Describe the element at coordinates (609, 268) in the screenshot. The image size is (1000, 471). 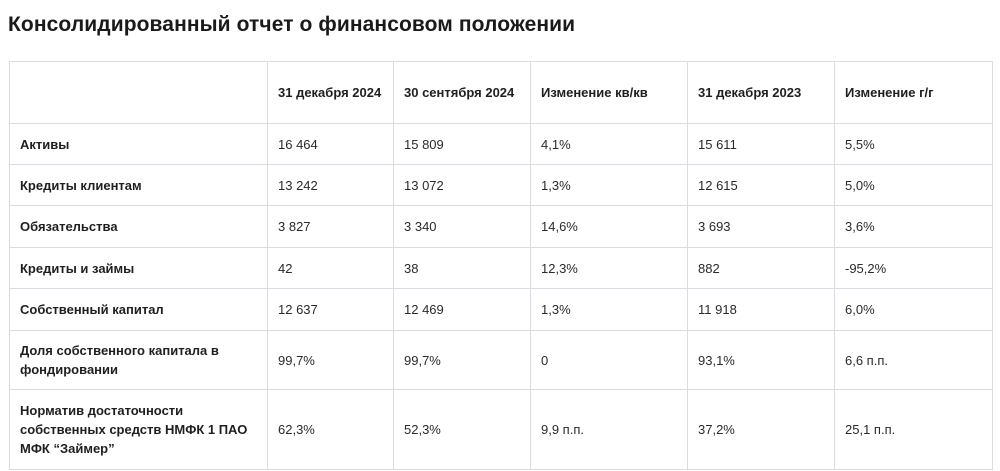
I see `table-cell: 12,3%` at that location.